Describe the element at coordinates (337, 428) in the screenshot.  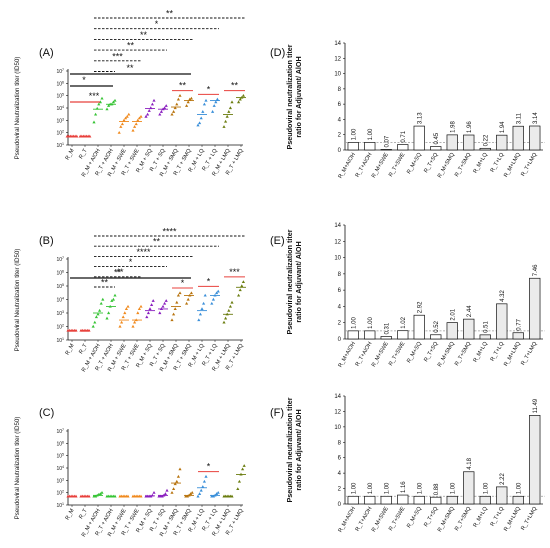
I see `y-tick-label: 10` at that location.